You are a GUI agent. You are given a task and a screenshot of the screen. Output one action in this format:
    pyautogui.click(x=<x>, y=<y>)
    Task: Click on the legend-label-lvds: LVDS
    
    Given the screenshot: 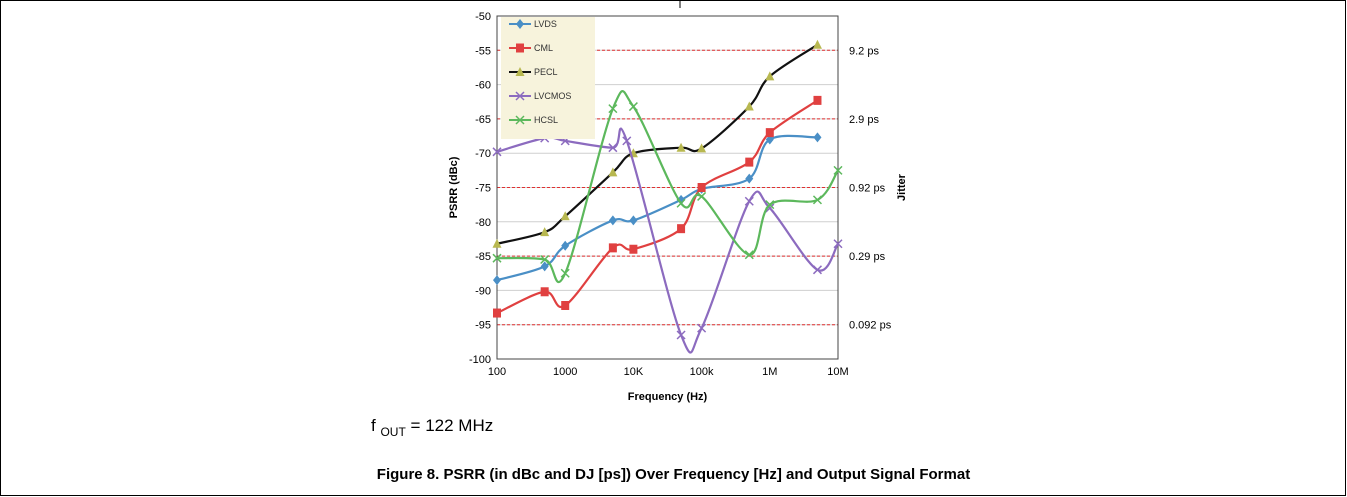 What is the action you would take?
    pyautogui.click(x=545, y=24)
    